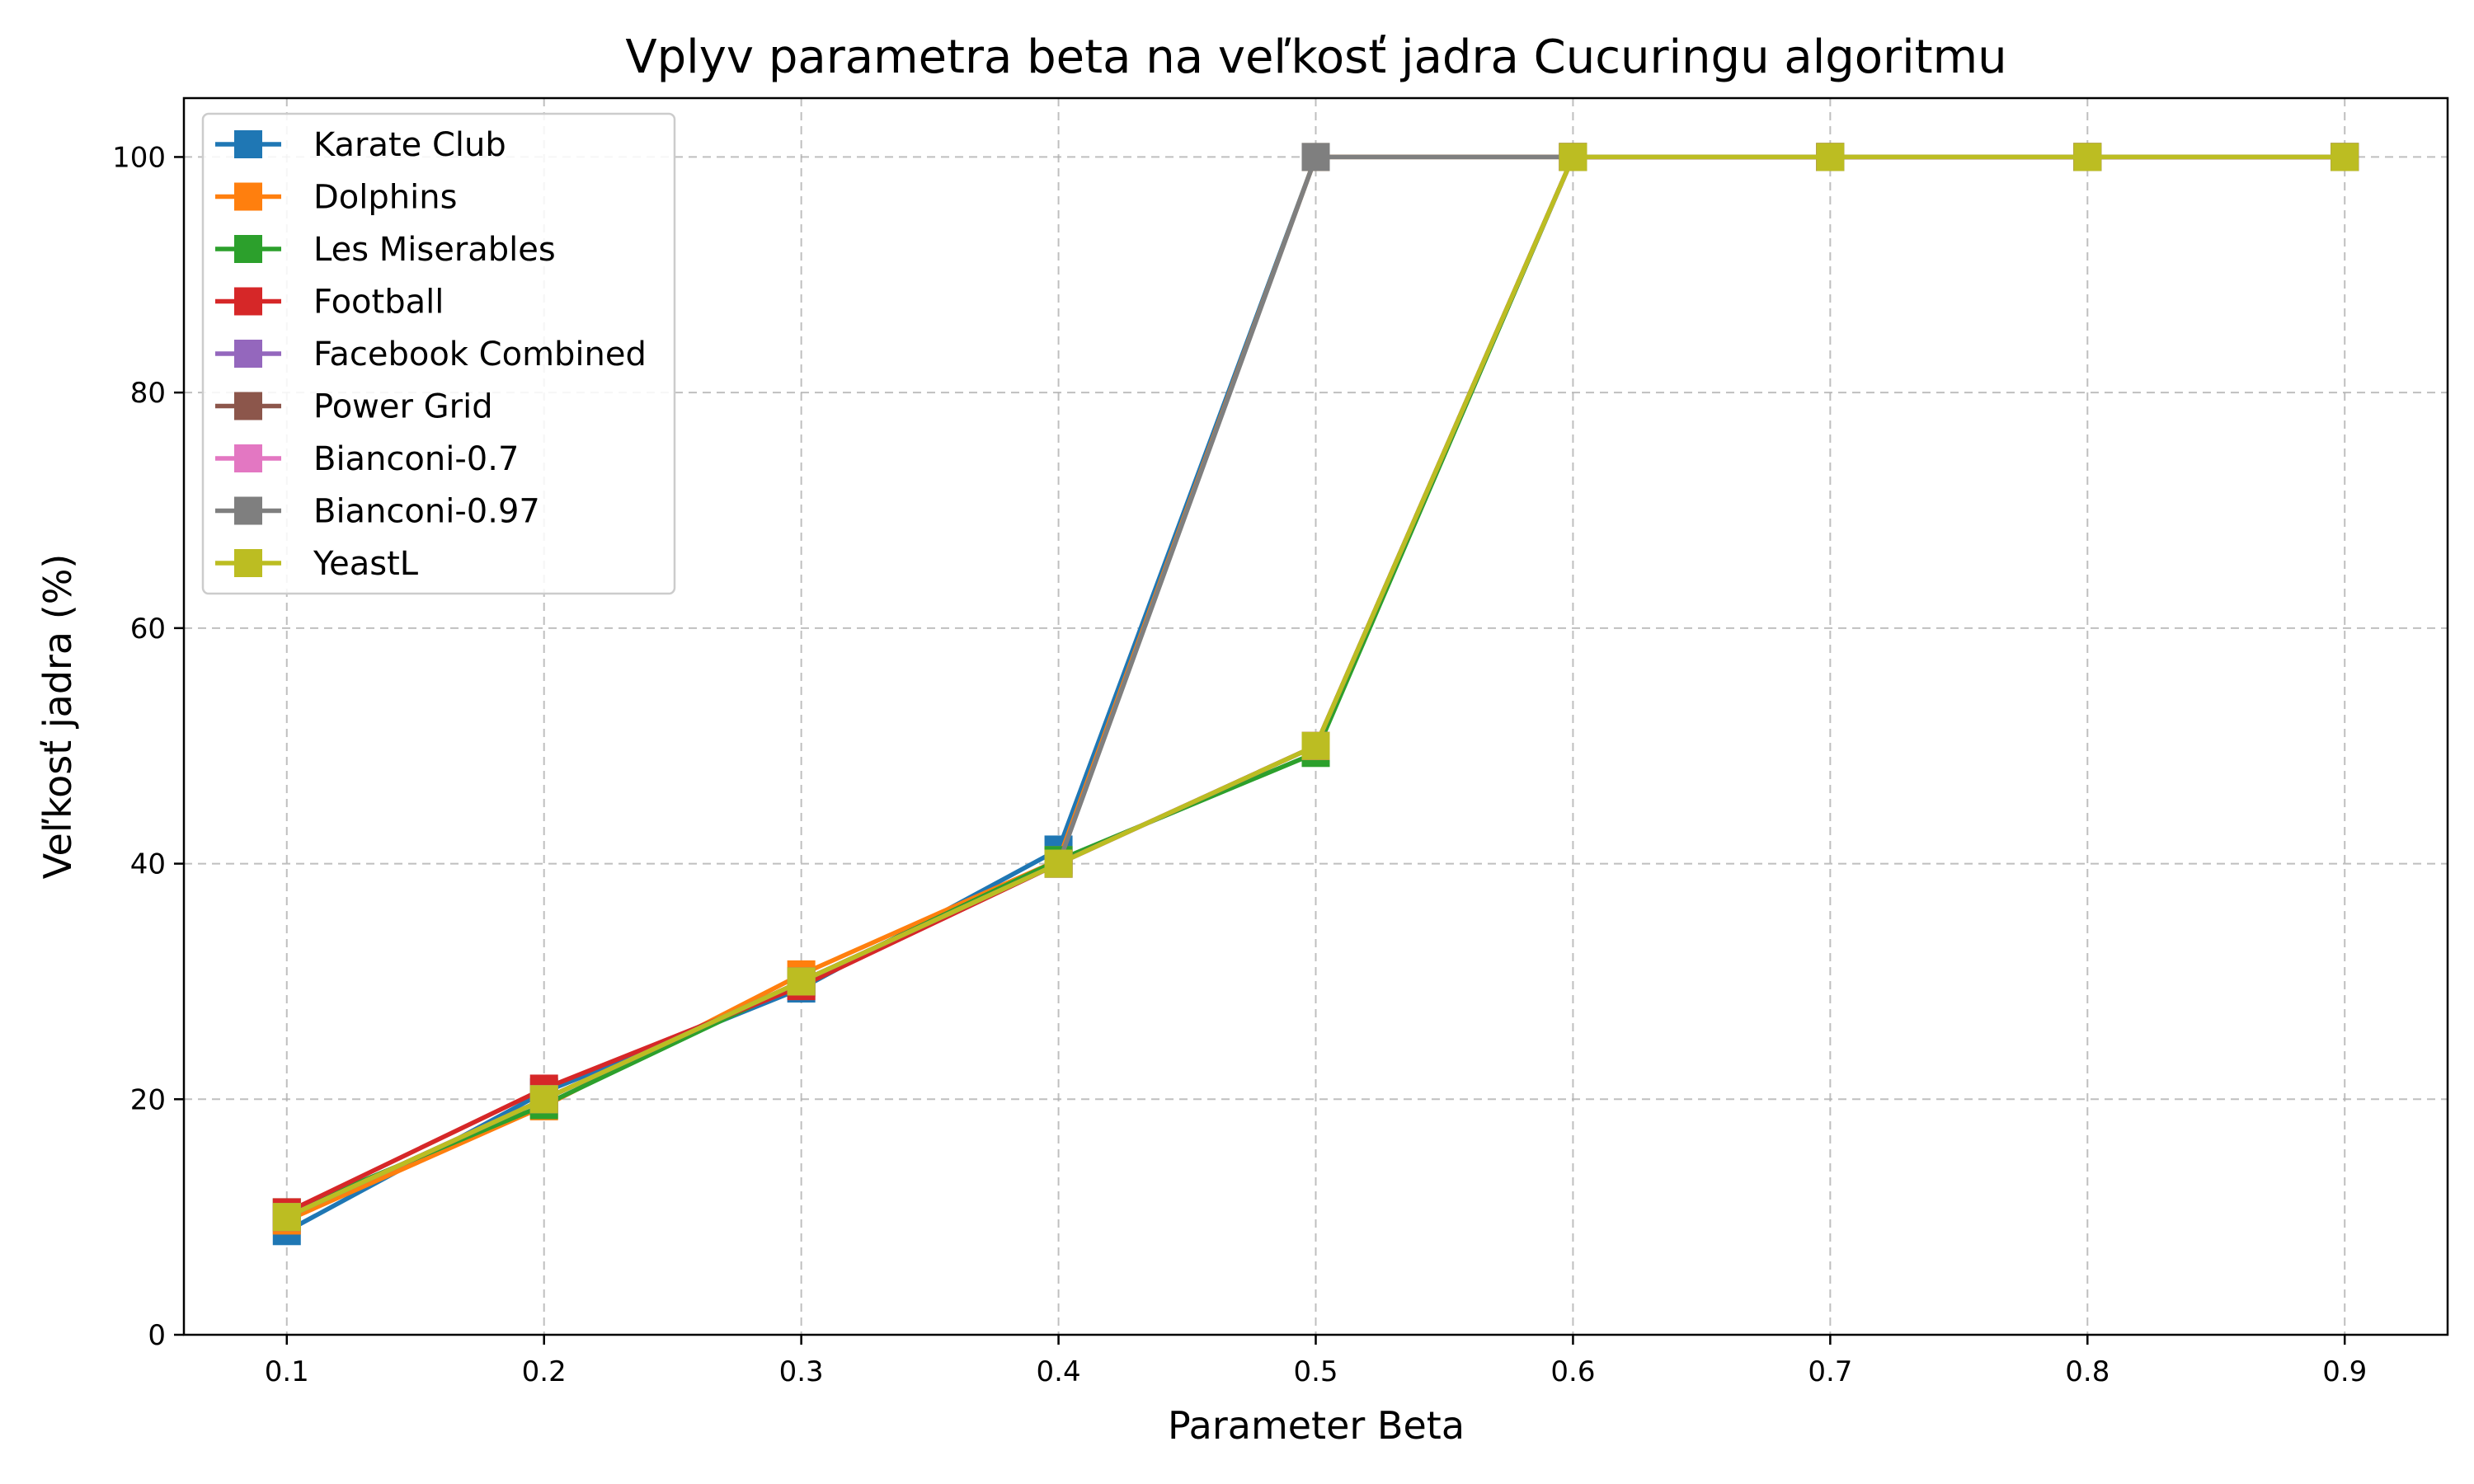 The width and height of the screenshot is (2474, 1484). Describe the element at coordinates (416, 459) in the screenshot. I see `legend-label: Bianconi-0.7` at that location.